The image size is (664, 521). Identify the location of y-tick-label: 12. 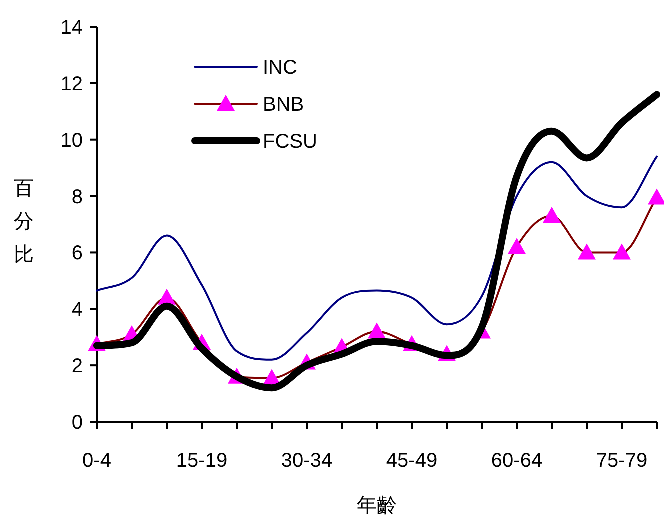
(71, 84).